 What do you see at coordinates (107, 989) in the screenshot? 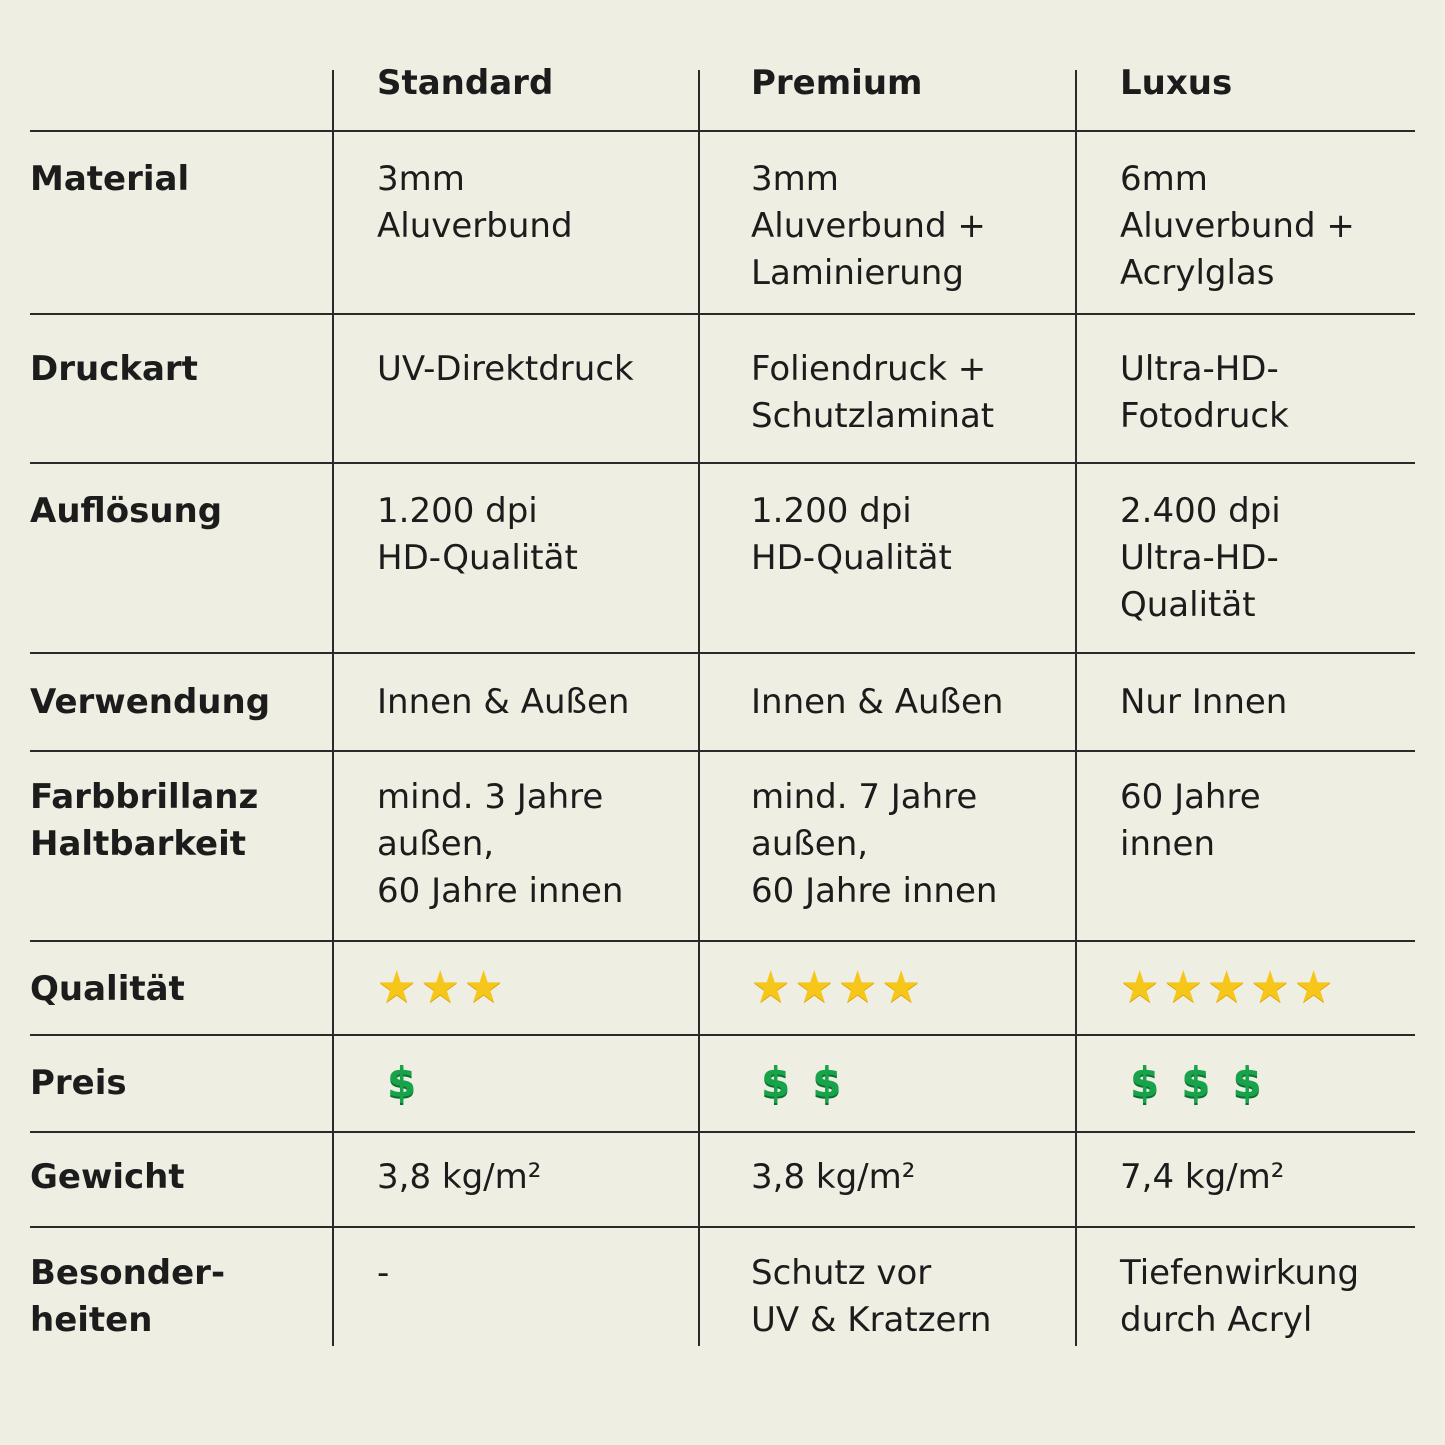
I see `row-label: Qualität` at bounding box center [107, 989].